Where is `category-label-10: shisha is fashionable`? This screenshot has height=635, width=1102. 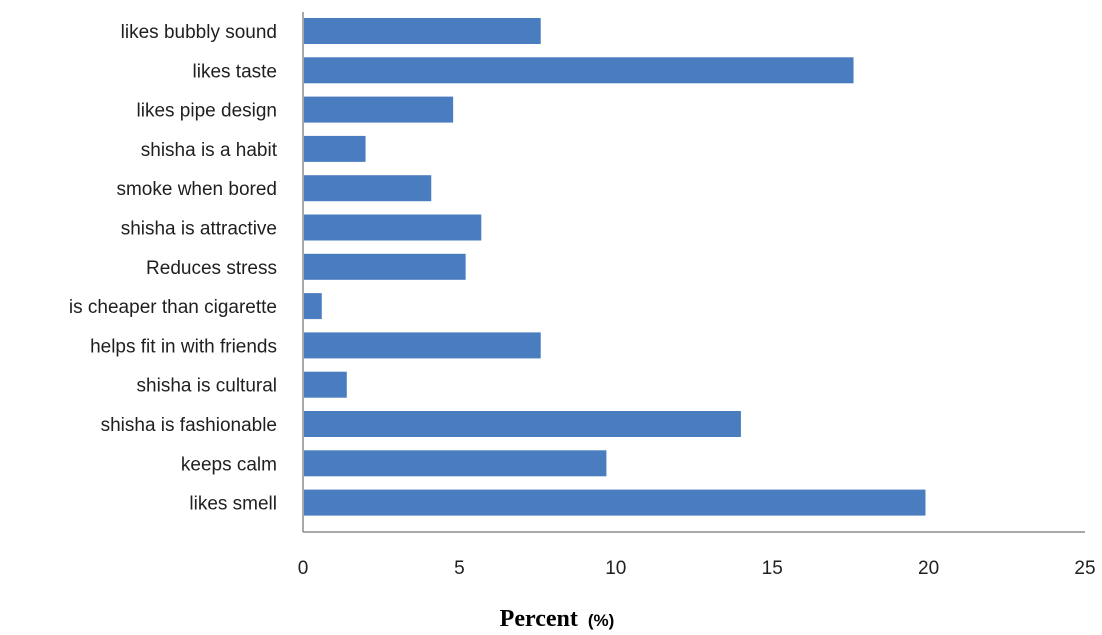 category-label-10: shisha is fashionable is located at coordinates (189, 425).